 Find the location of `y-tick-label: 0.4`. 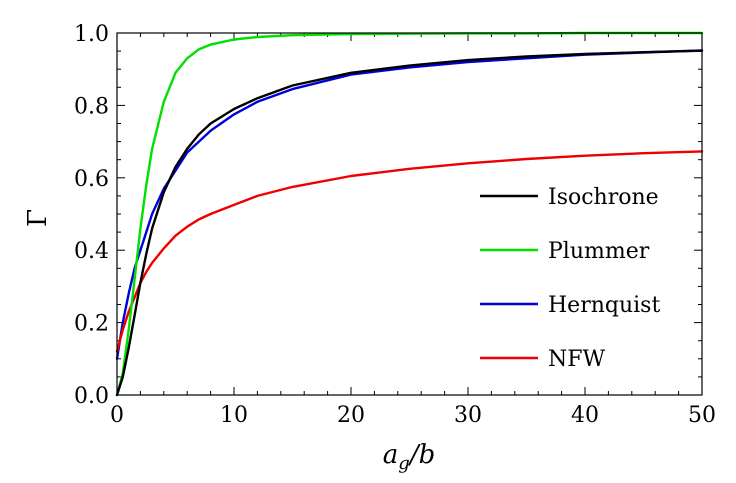

y-tick-label: 0.4 is located at coordinates (91, 251).